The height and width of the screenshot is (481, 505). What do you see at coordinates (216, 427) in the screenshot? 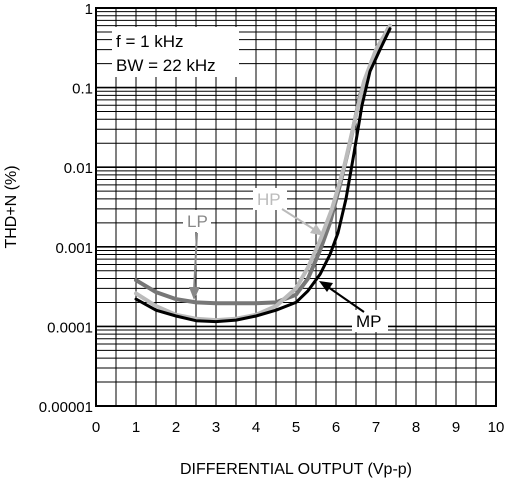
I see `x-tick-label: 3` at bounding box center [216, 427].